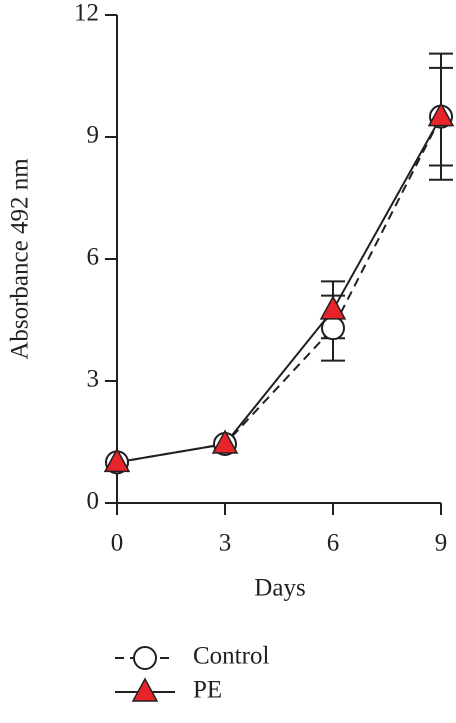 The image size is (456, 723). I want to click on x-tick-label: 6, so click(333, 543).